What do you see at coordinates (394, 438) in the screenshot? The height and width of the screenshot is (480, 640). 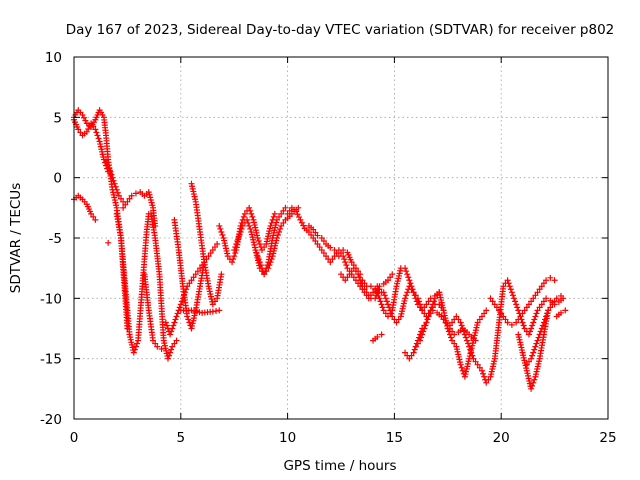 I see `x-tick-label: 15` at bounding box center [394, 438].